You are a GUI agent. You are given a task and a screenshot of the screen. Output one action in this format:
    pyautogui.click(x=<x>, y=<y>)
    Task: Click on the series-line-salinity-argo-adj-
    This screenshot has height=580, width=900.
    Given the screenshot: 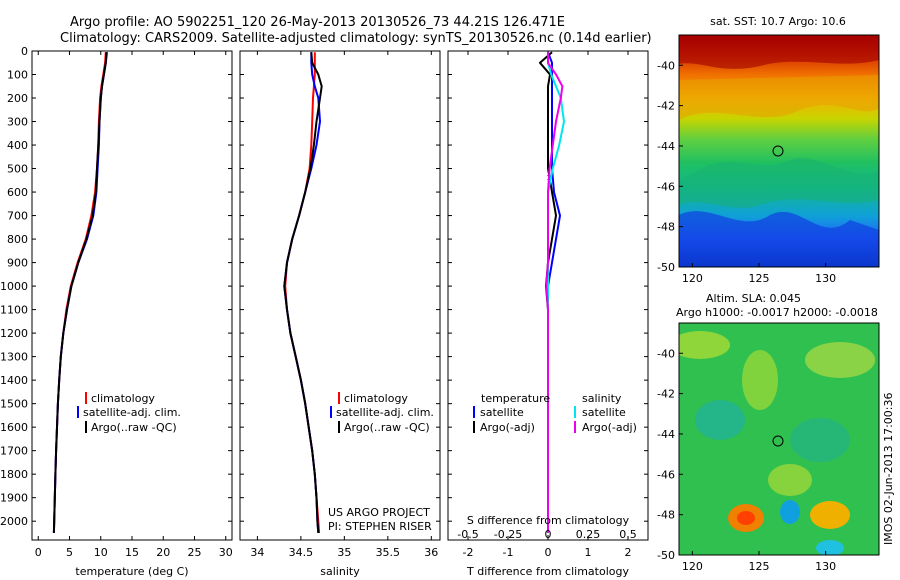 What is the action you would take?
    pyautogui.click(x=554, y=292)
    